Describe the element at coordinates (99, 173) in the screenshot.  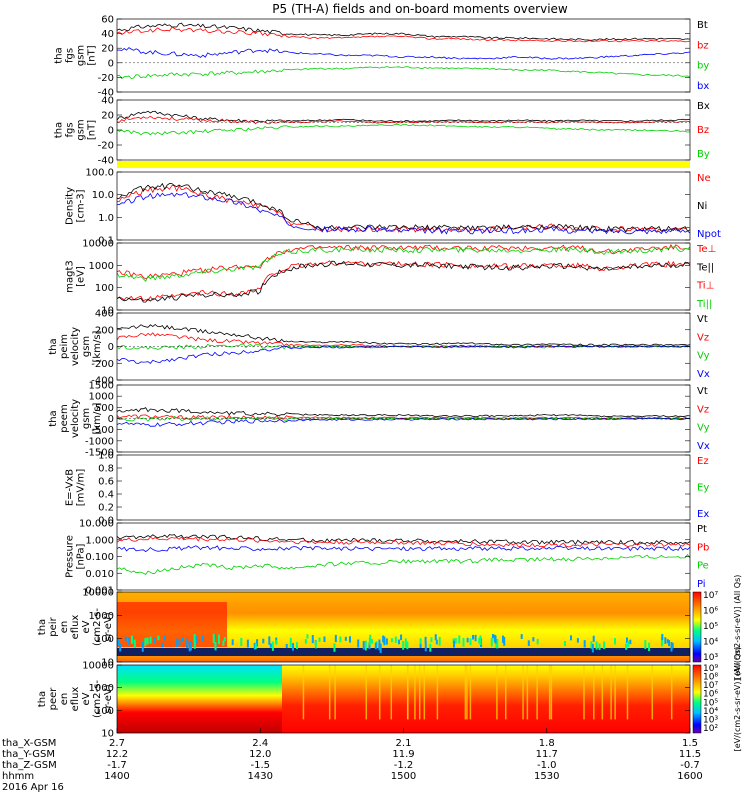
I see `y-tick-label: 100.0` at that location.